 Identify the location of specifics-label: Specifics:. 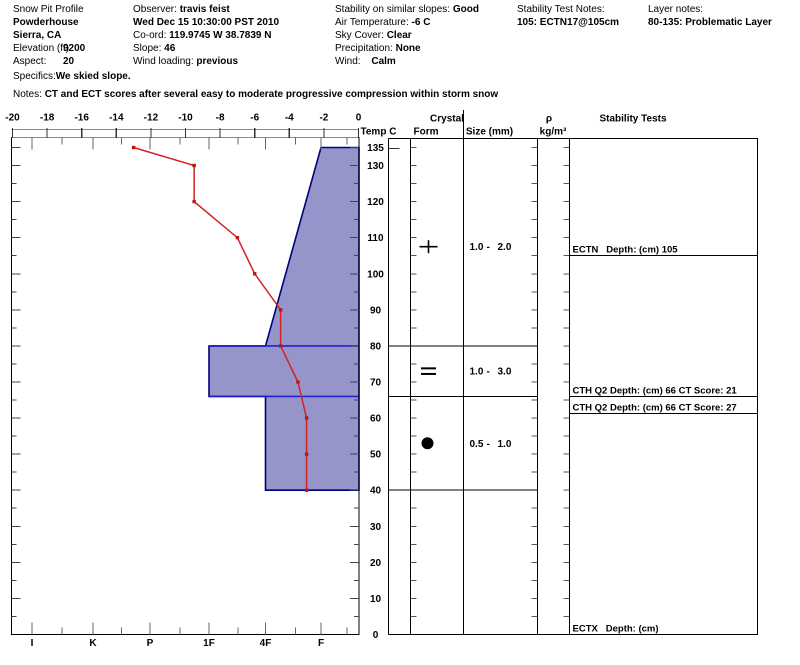
(34, 76).